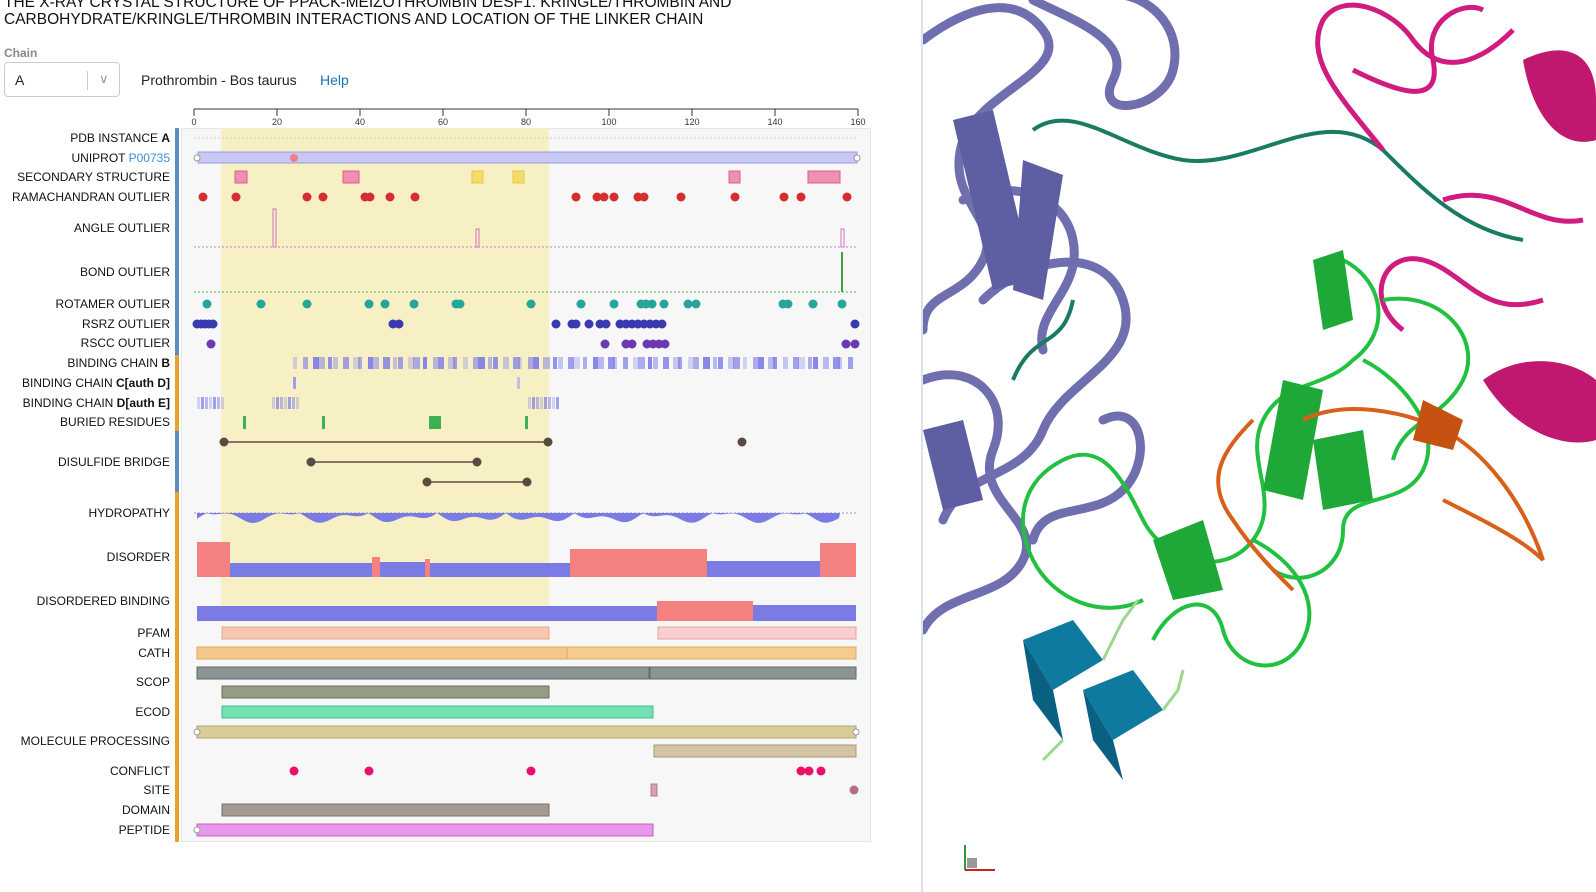 This screenshot has height=892, width=1596. I want to click on scop-domain, so click(753, 673).